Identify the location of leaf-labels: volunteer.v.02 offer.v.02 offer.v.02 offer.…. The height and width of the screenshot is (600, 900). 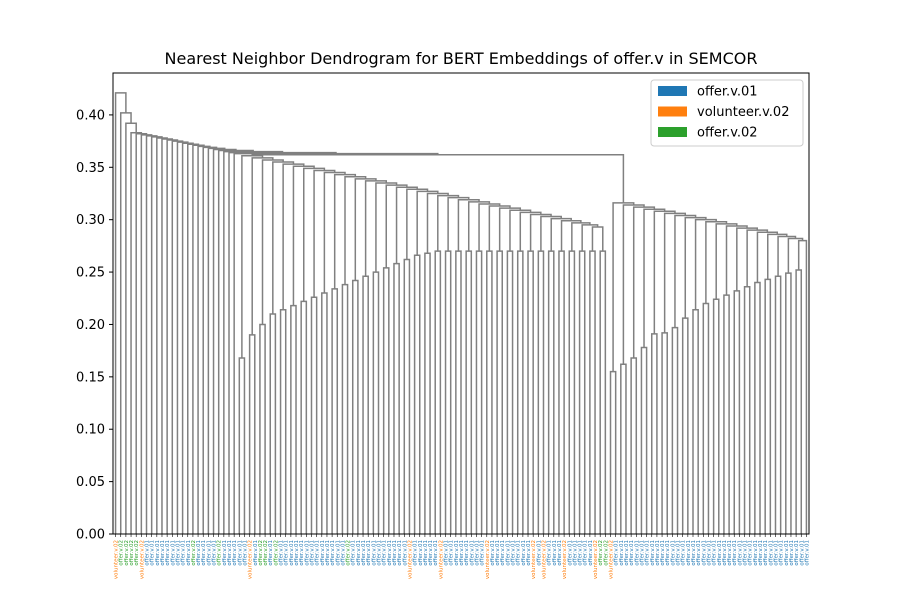
(462, 556).